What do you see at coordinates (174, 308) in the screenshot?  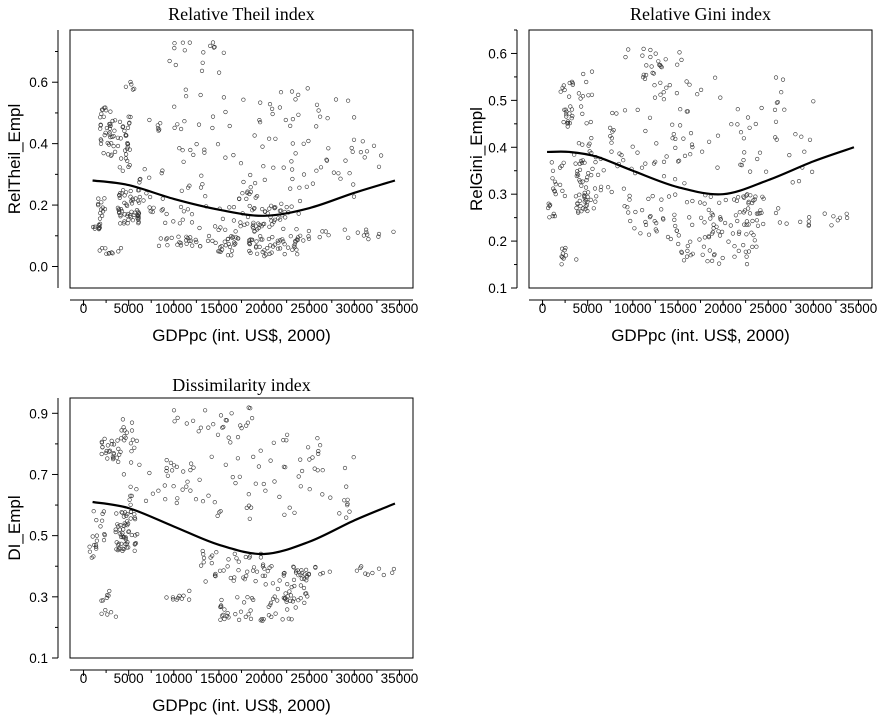 I see `x-tick-label: 10000` at bounding box center [174, 308].